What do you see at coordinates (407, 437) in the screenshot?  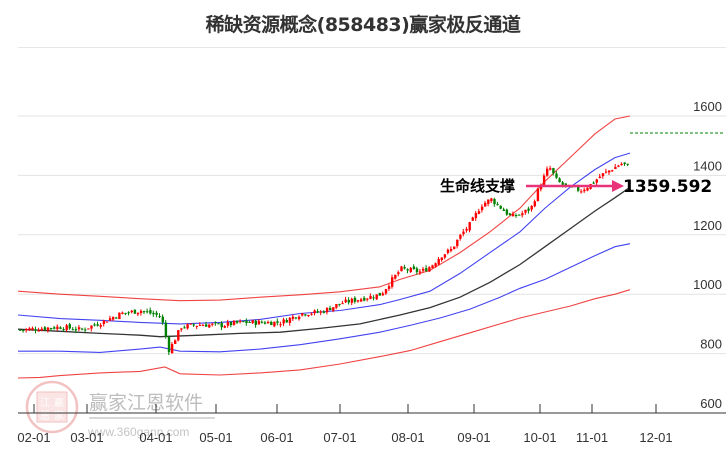 I see `x-tick-label: 08-01` at bounding box center [407, 437].